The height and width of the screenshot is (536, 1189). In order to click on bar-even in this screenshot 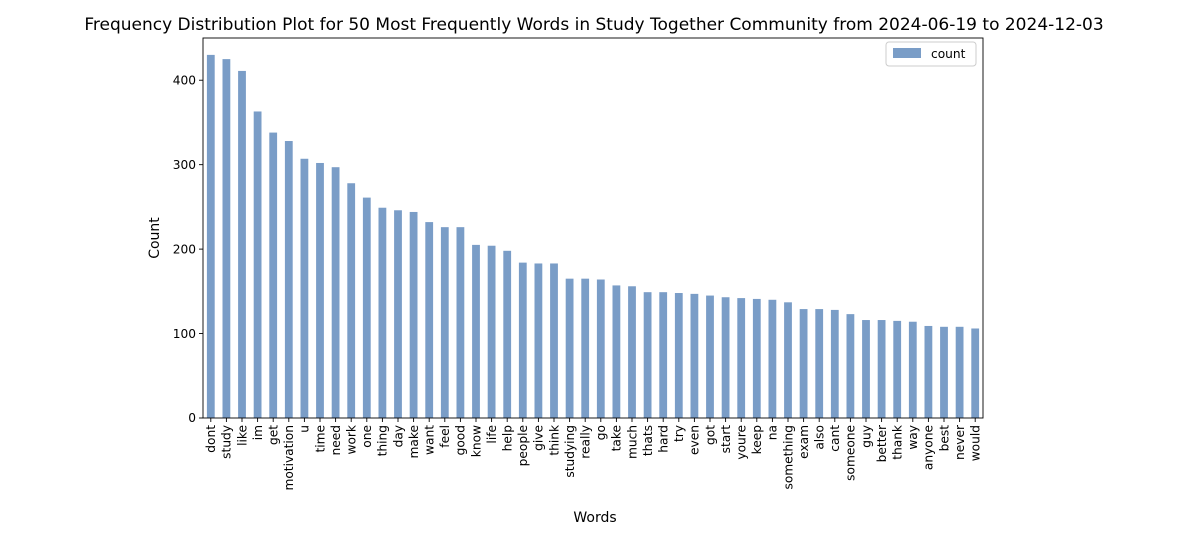, I will do `click(694, 355)`.